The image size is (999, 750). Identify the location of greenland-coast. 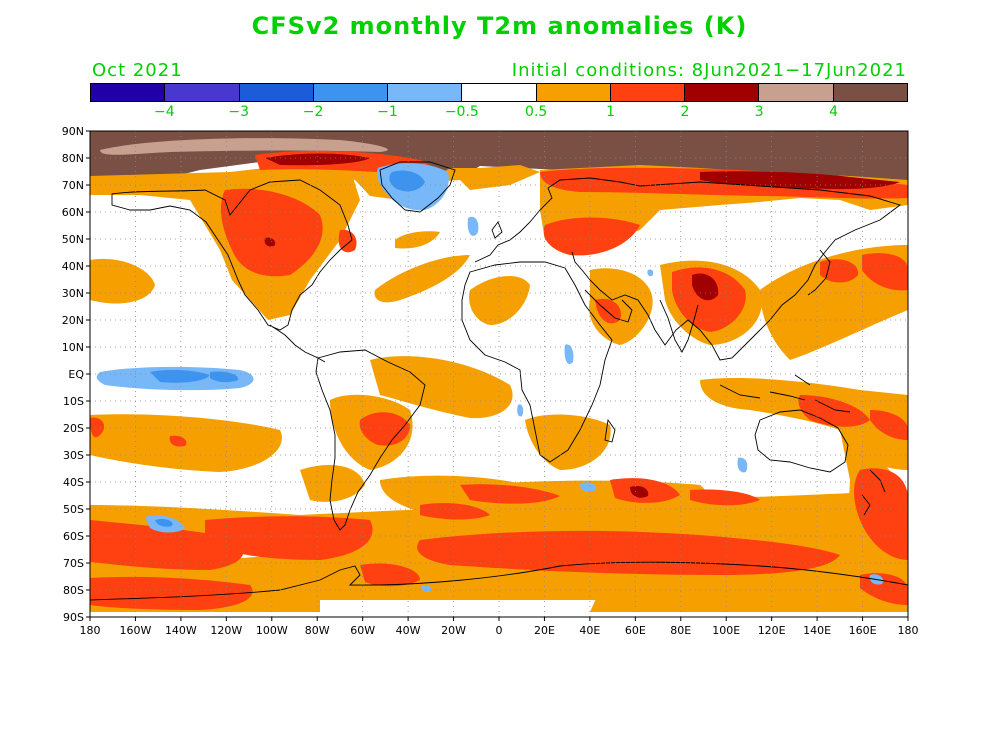
(417, 187).